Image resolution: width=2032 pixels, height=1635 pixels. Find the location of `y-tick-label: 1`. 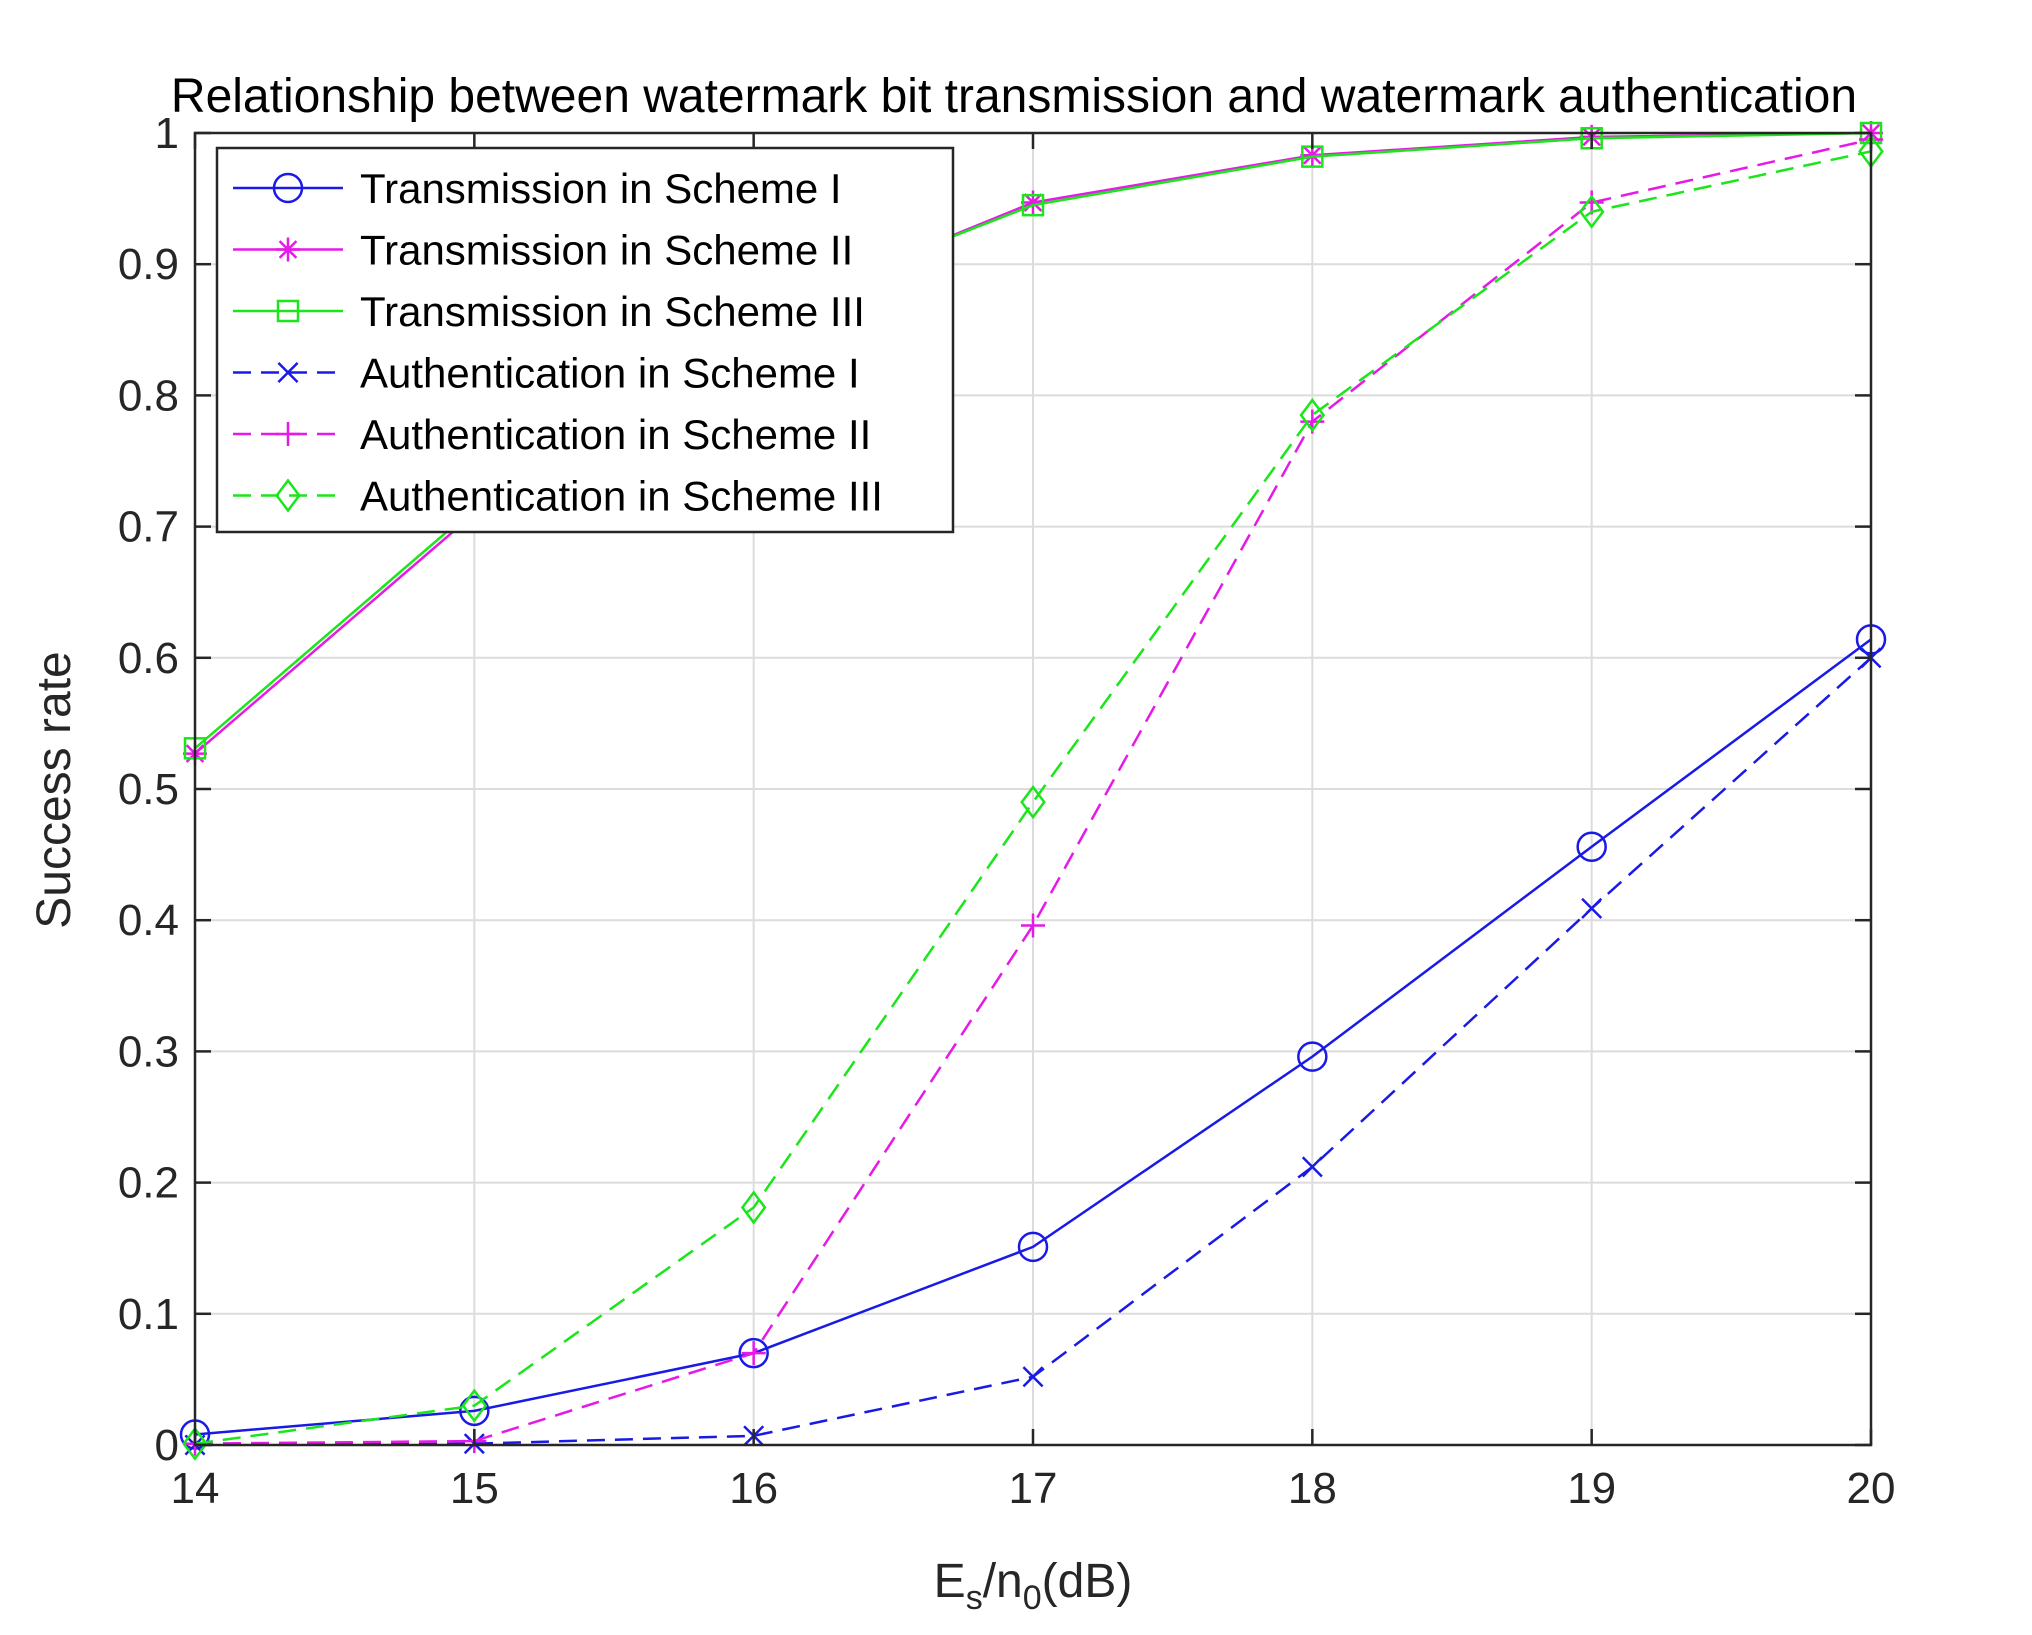

y-tick-label: 1 is located at coordinates (167, 133).